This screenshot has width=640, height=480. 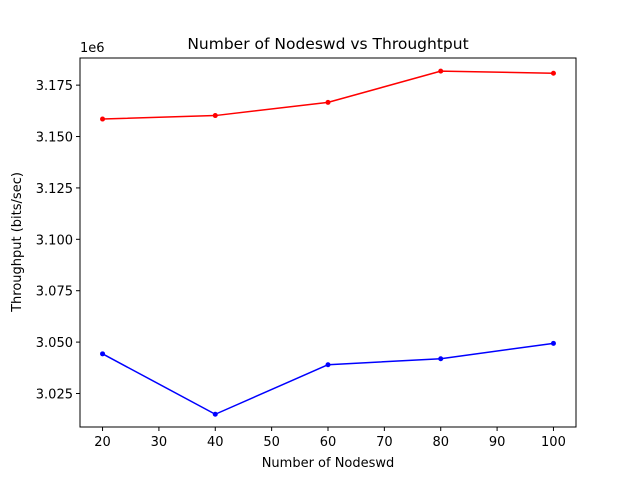 What do you see at coordinates (92, 48) in the screenshot?
I see `y-axis-offset-label: 1e6` at bounding box center [92, 48].